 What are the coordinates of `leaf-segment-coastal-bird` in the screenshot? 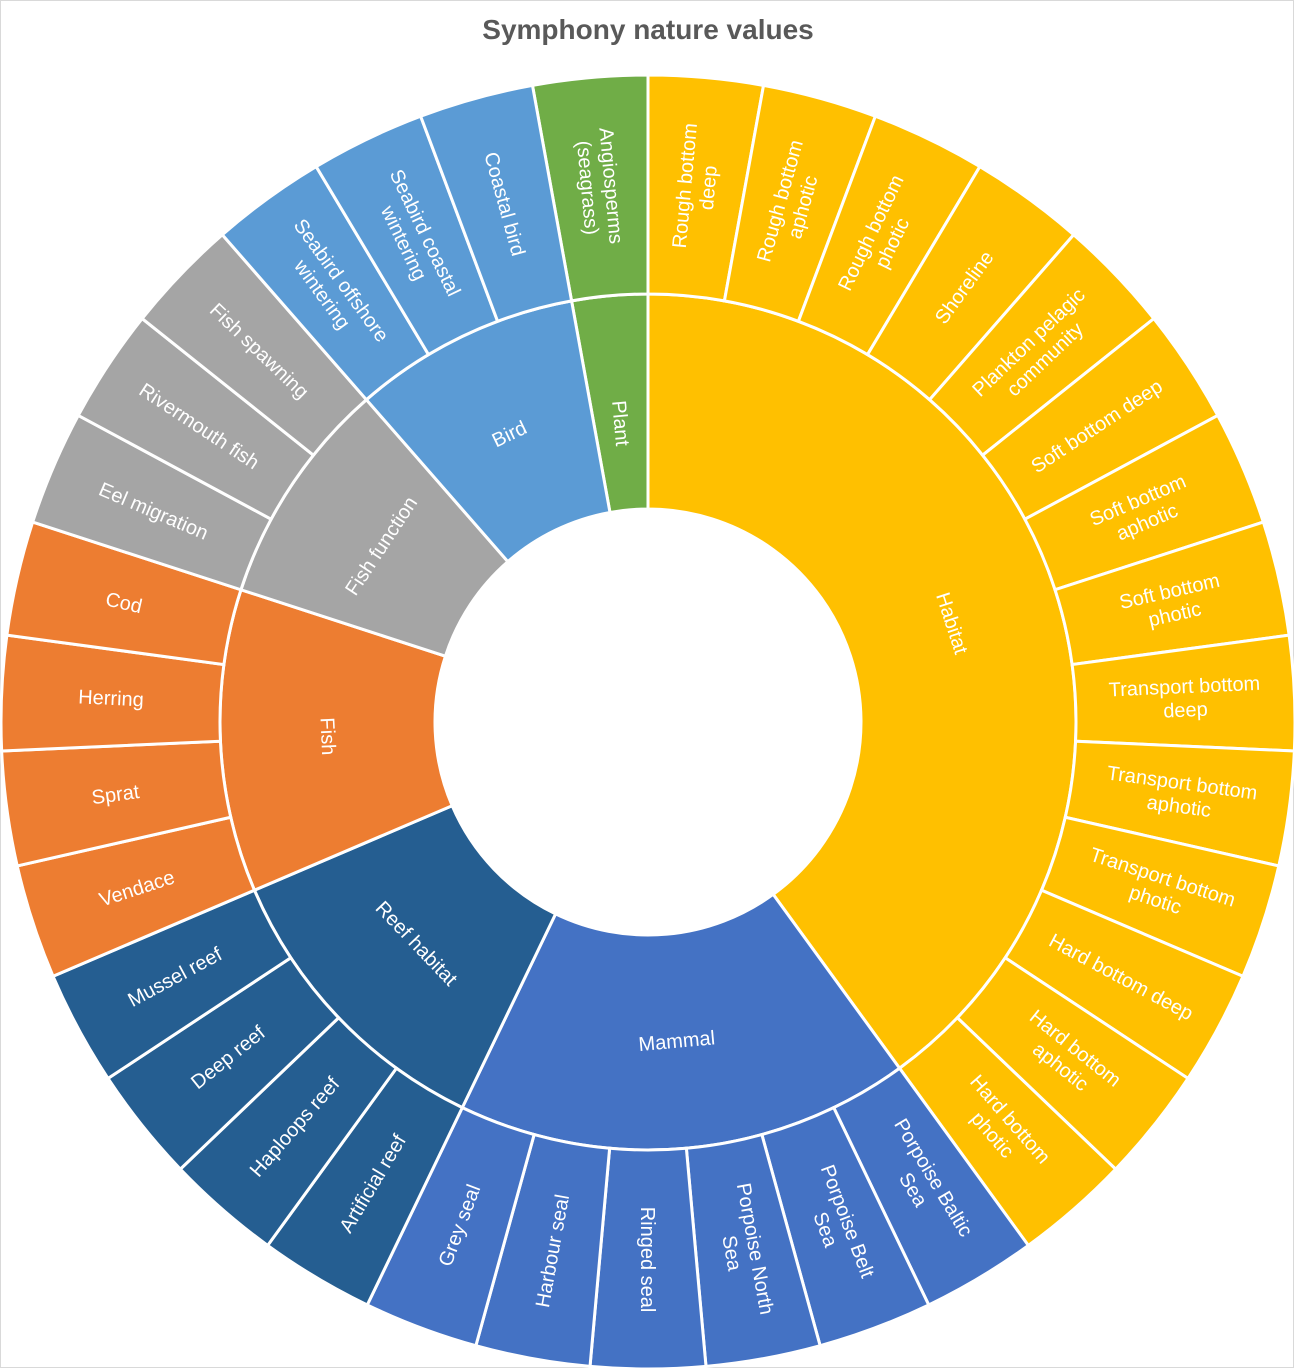 It's located at (496, 203).